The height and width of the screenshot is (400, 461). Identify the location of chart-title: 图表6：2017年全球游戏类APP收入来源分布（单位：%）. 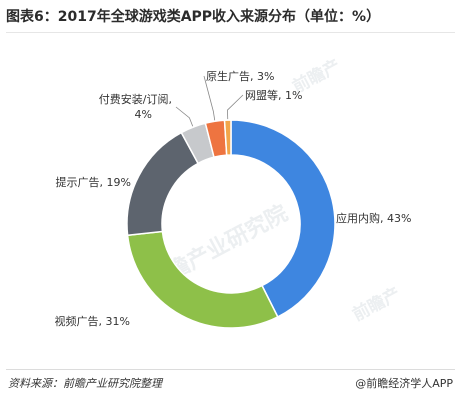
(193, 17).